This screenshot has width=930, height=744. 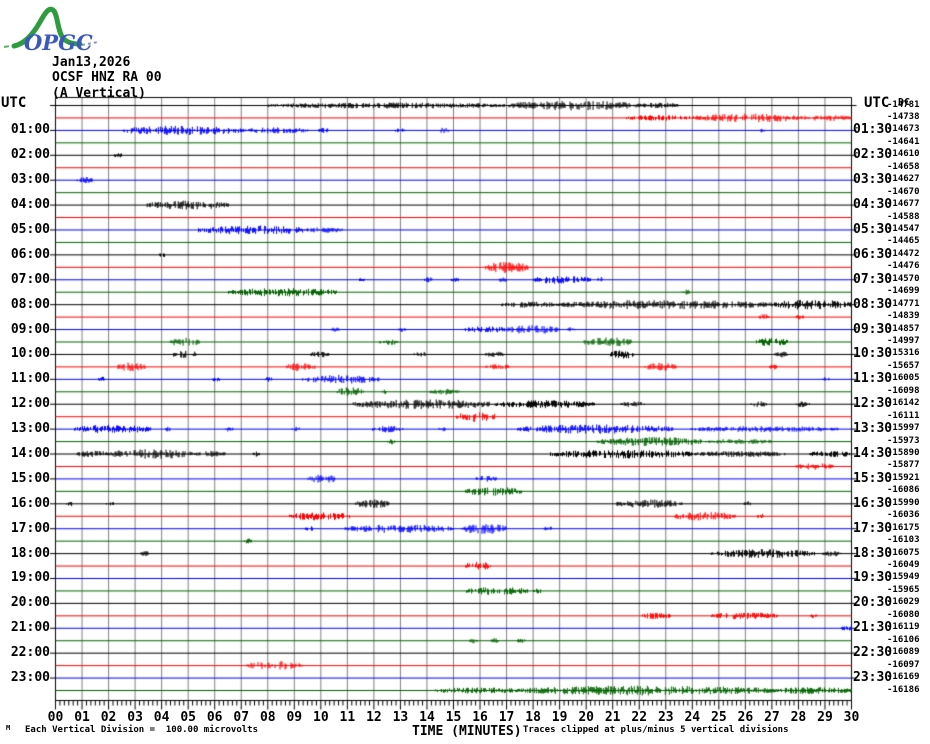 I want to click on minute-tick-label: 19, so click(x=559, y=717).